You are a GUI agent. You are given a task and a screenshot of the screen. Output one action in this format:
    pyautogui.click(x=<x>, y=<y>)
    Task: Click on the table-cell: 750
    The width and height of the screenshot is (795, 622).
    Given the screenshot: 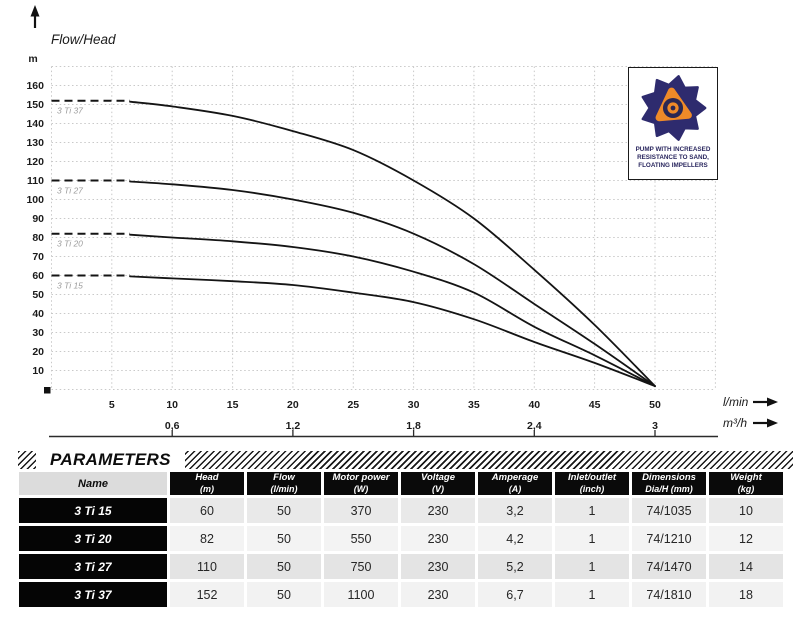 What is the action you would take?
    pyautogui.click(x=361, y=566)
    